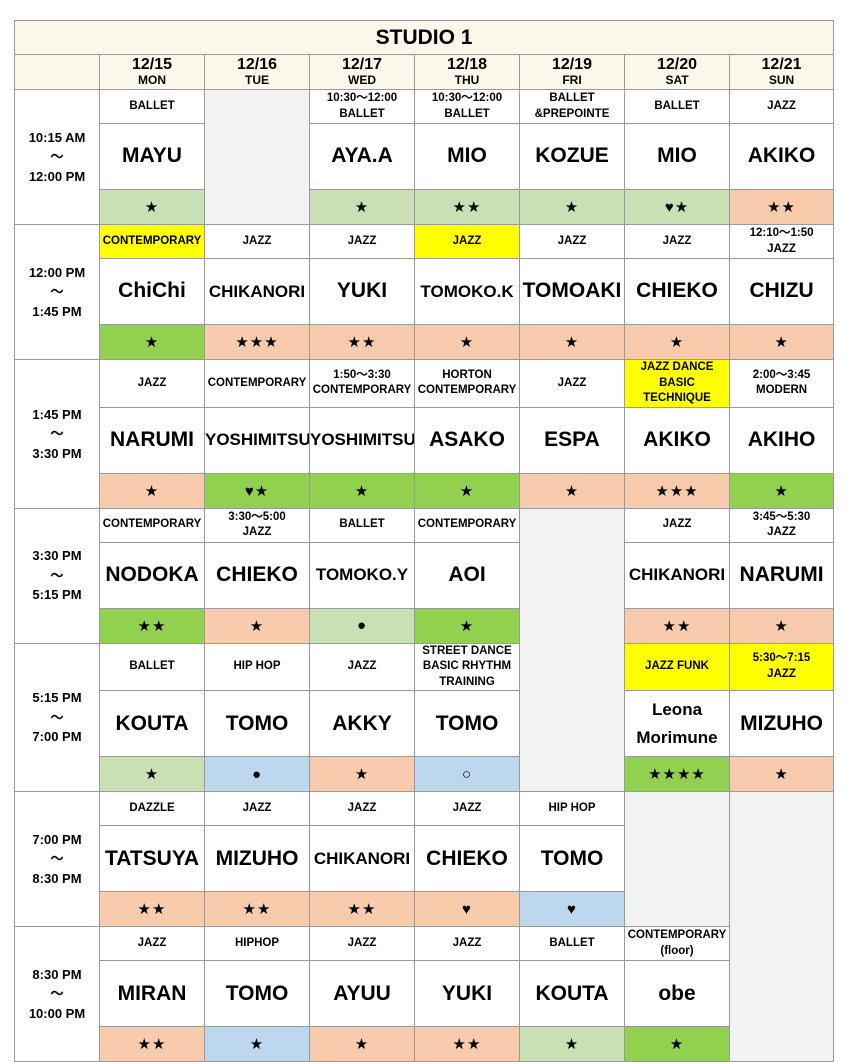 This screenshot has height=1062, width=847. I want to click on class-genre: JAZZ DANCE BASIC TECHNIQUE, so click(677, 383).